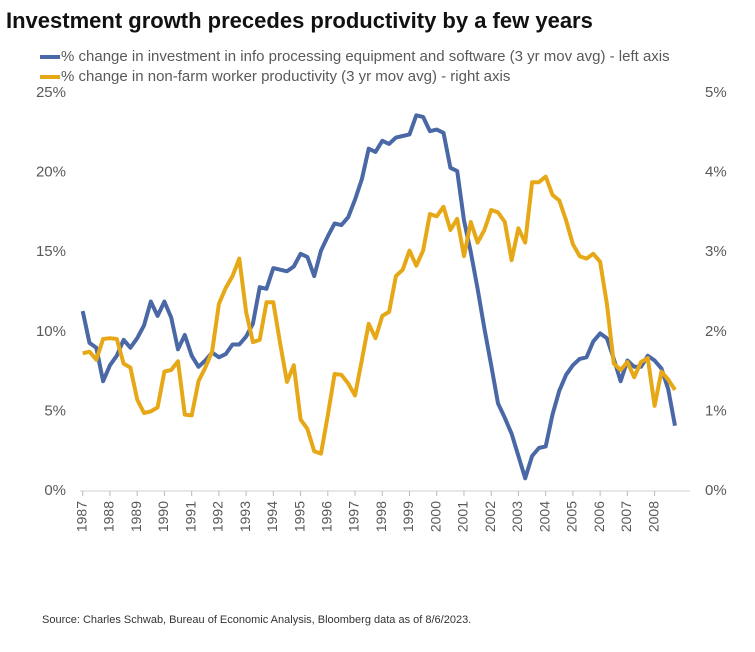 The width and height of the screenshot is (755, 652). I want to click on x-tick-label: 2002, so click(490, 516).